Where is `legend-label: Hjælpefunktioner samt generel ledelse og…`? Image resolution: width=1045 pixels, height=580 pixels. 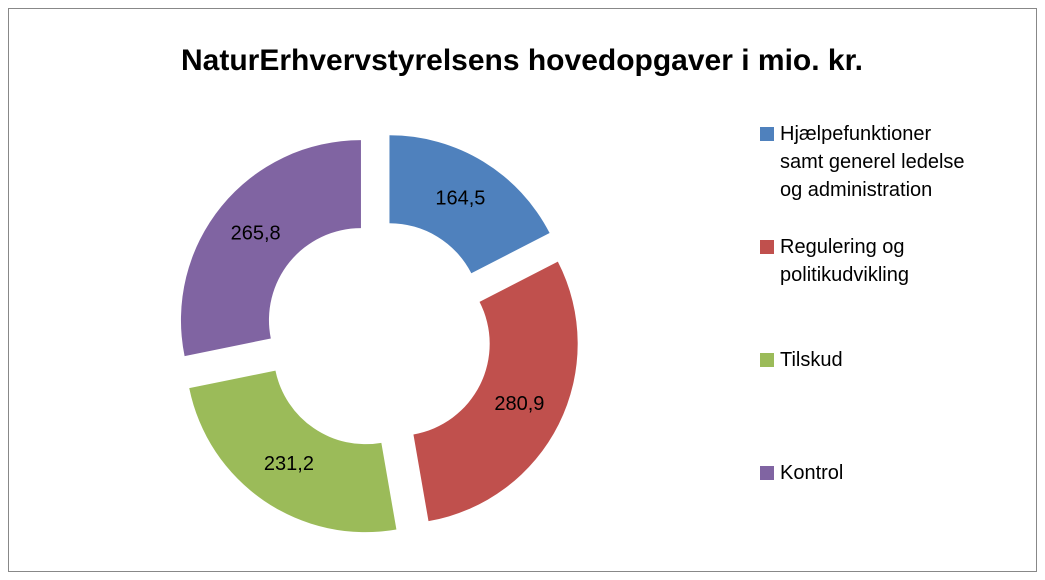
legend-label: Hjælpefunktioner samt generel ledelse og… is located at coordinates (872, 162).